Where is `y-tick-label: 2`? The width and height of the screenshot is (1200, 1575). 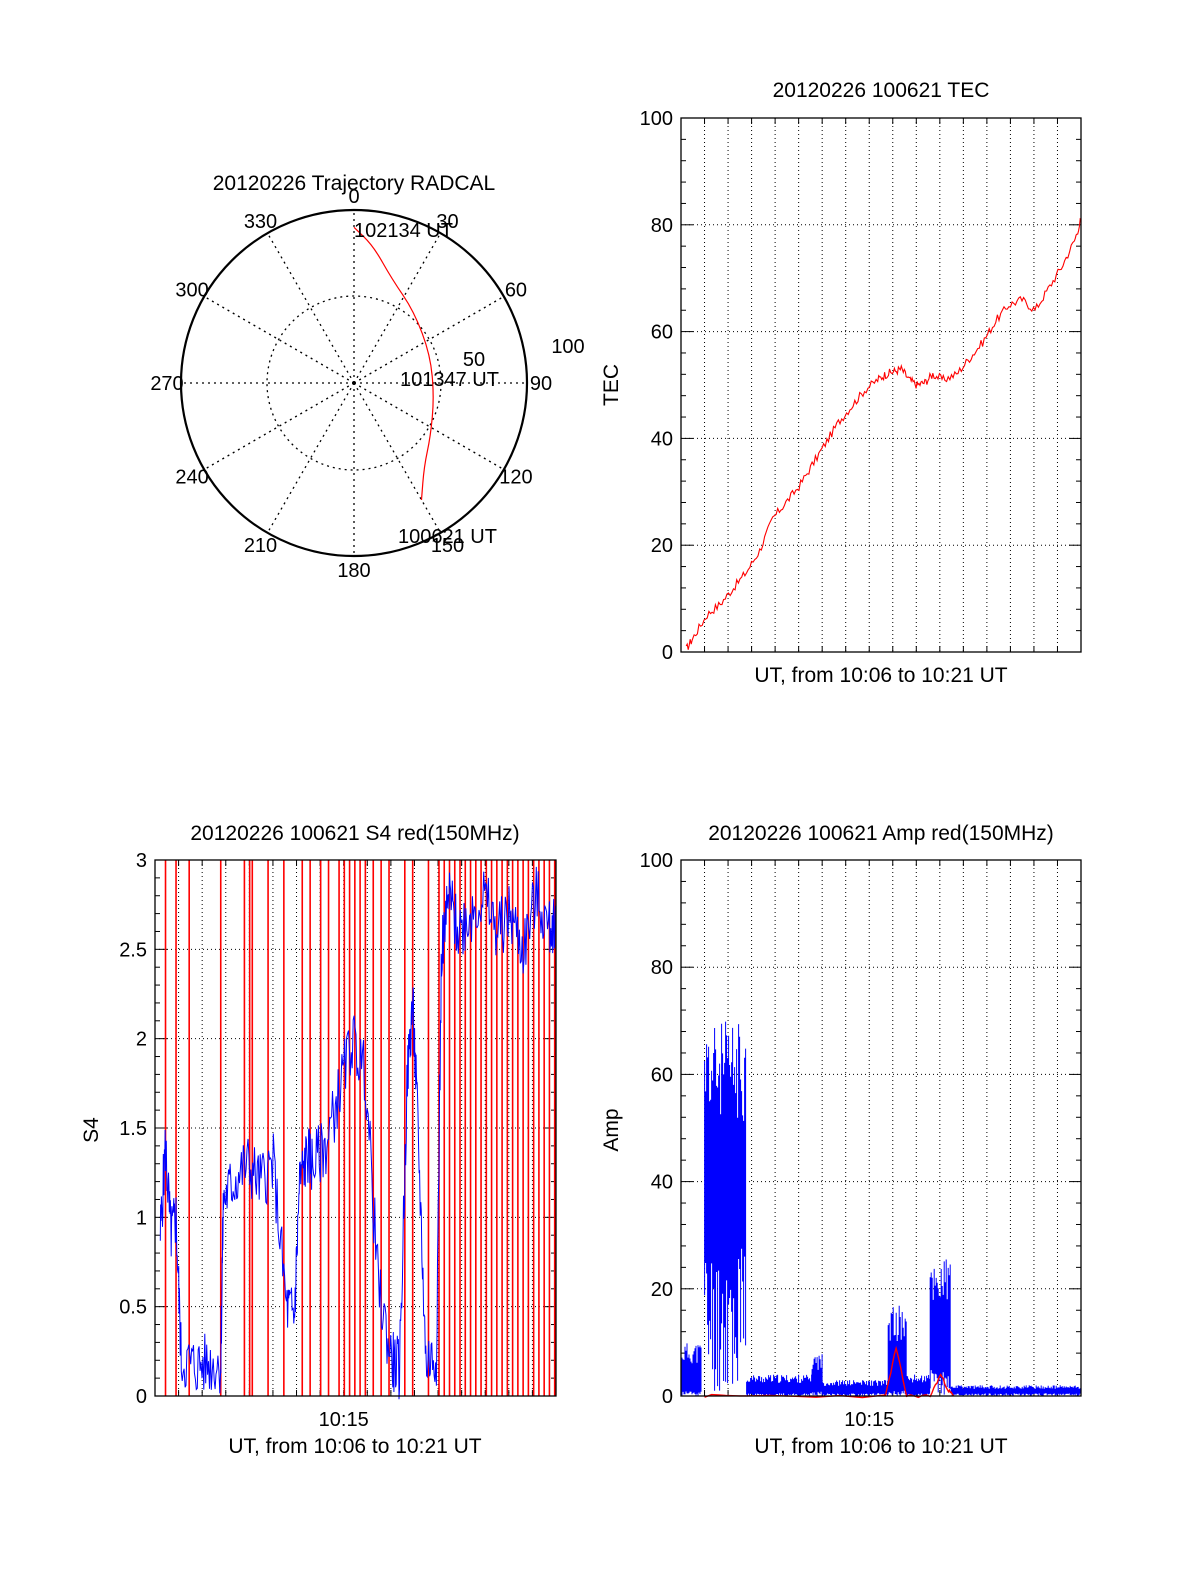 y-tick-label: 2 is located at coordinates (141, 1040).